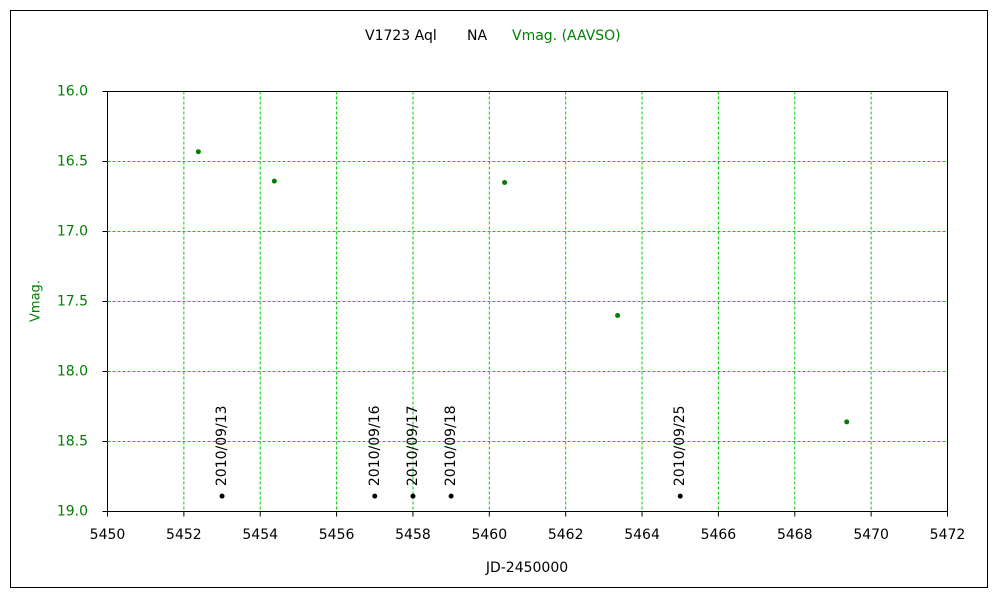  I want to click on legend-entry: Vmag. (AAVSO), so click(566, 36).